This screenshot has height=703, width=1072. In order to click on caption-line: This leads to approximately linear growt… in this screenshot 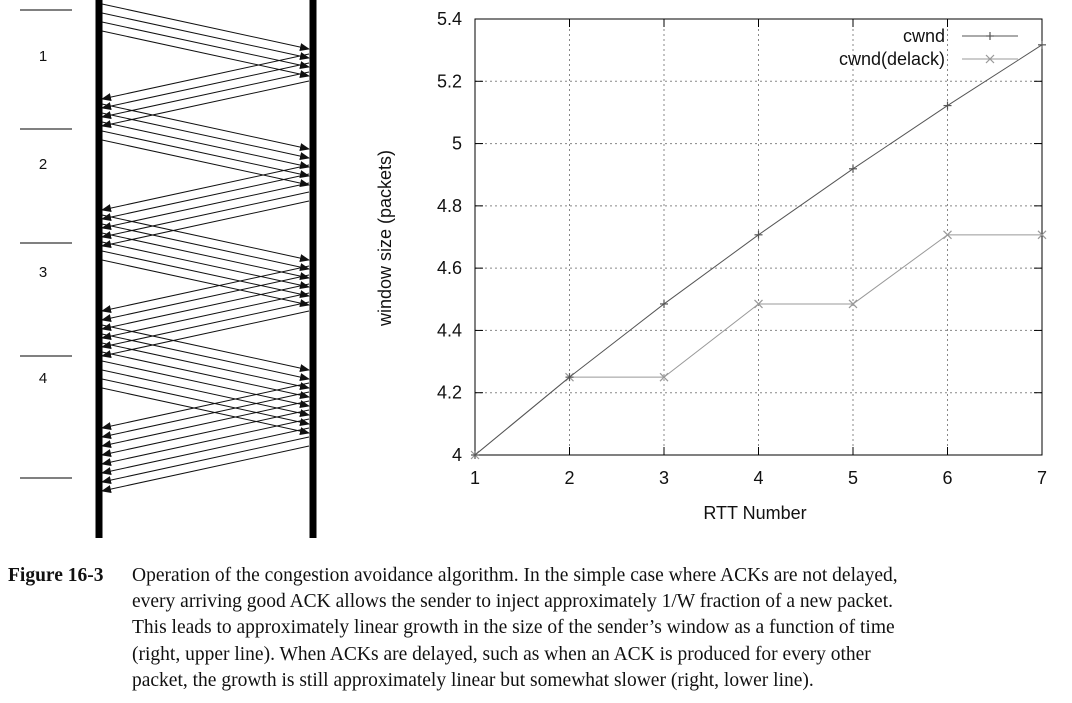, I will do `click(513, 628)`.